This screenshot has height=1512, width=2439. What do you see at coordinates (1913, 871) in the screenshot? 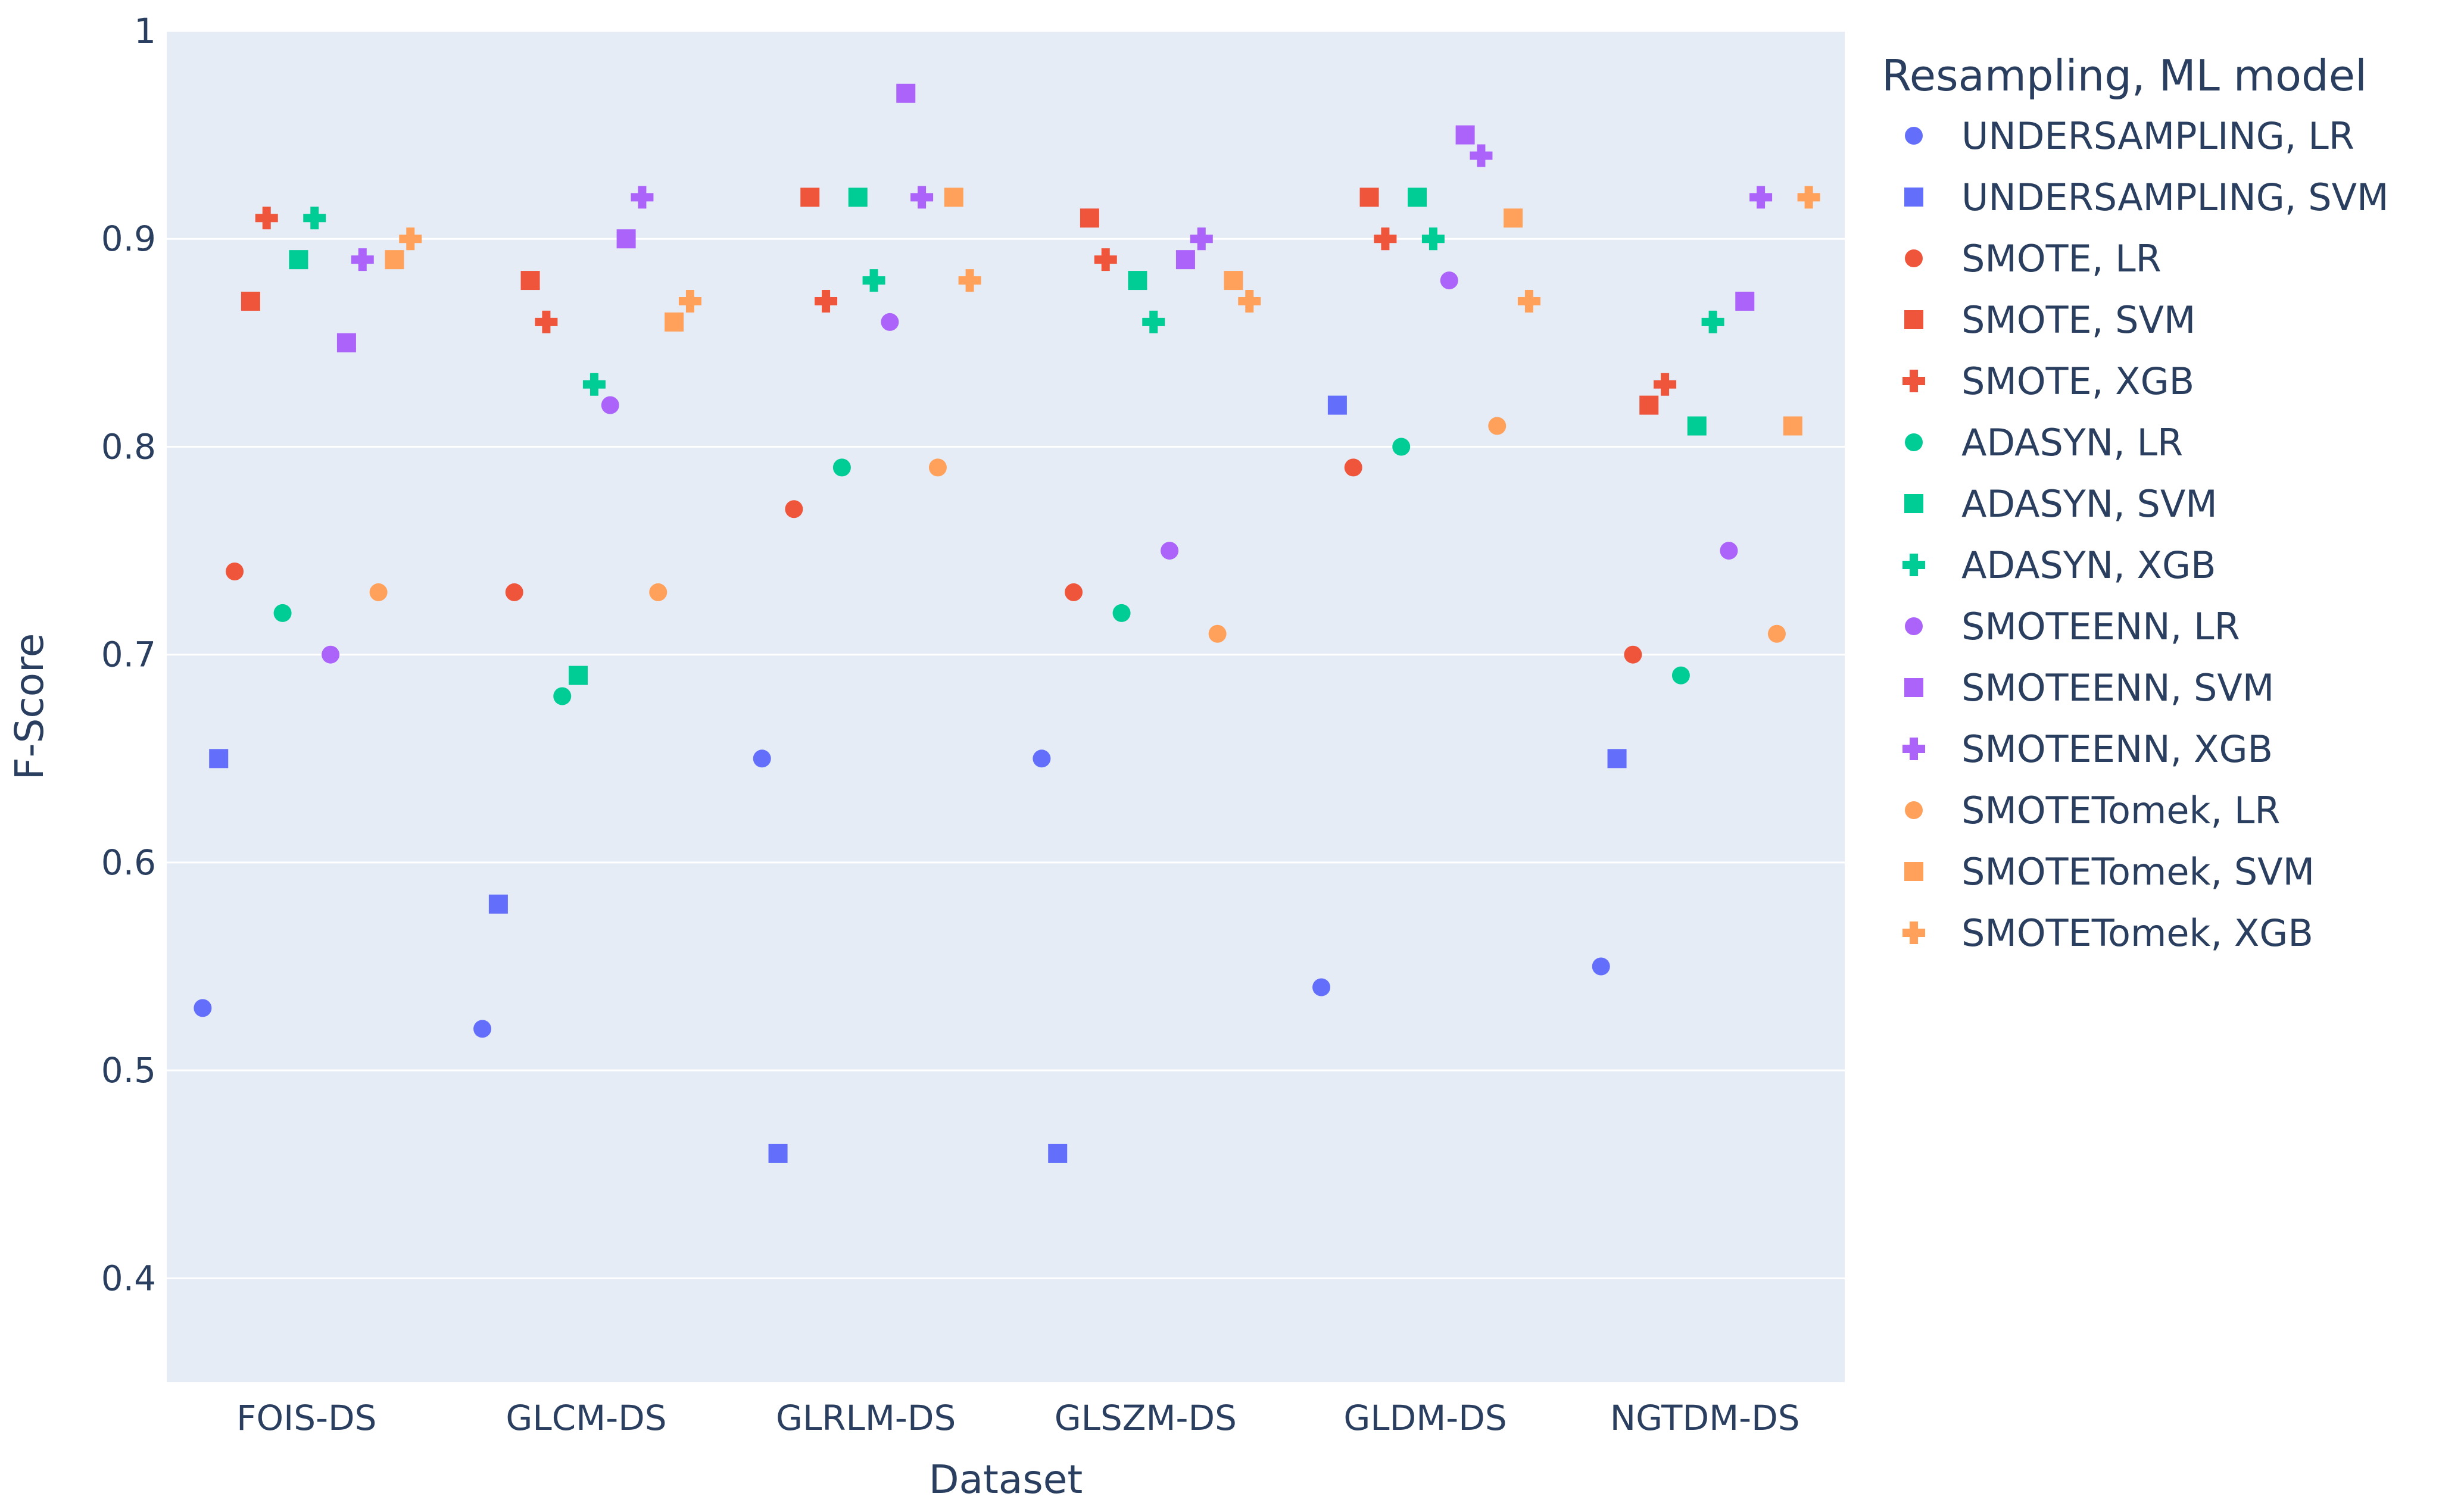
I see `legend-marker-smotetomek-svm` at bounding box center [1913, 871].